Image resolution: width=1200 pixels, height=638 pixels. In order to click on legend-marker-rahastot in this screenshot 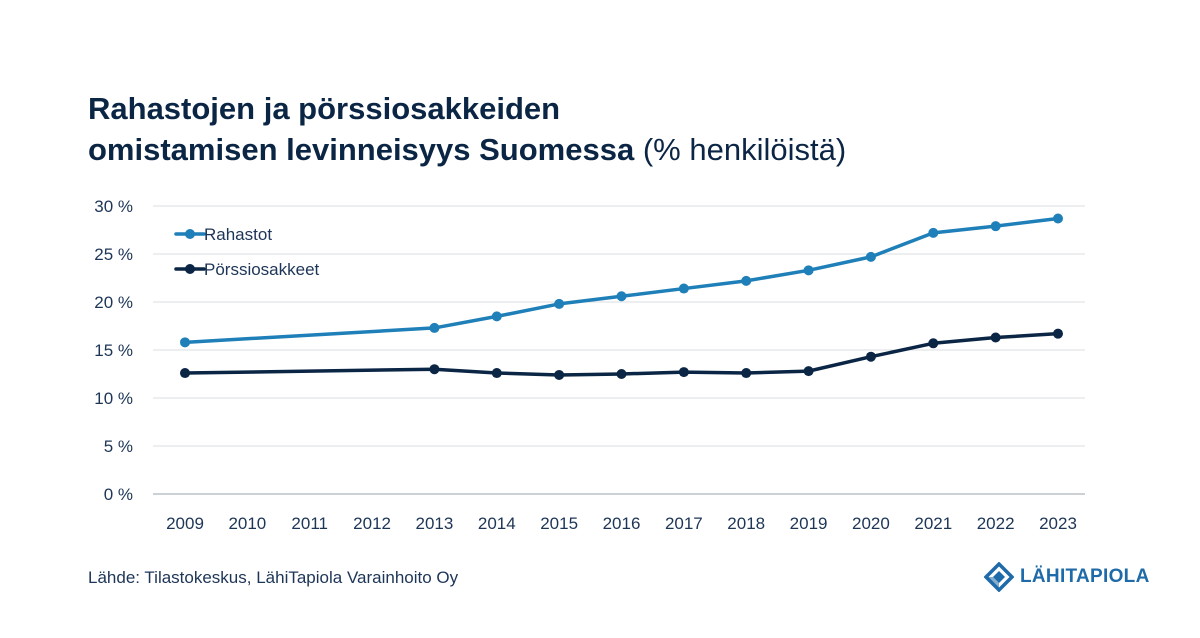, I will do `click(190, 234)`.